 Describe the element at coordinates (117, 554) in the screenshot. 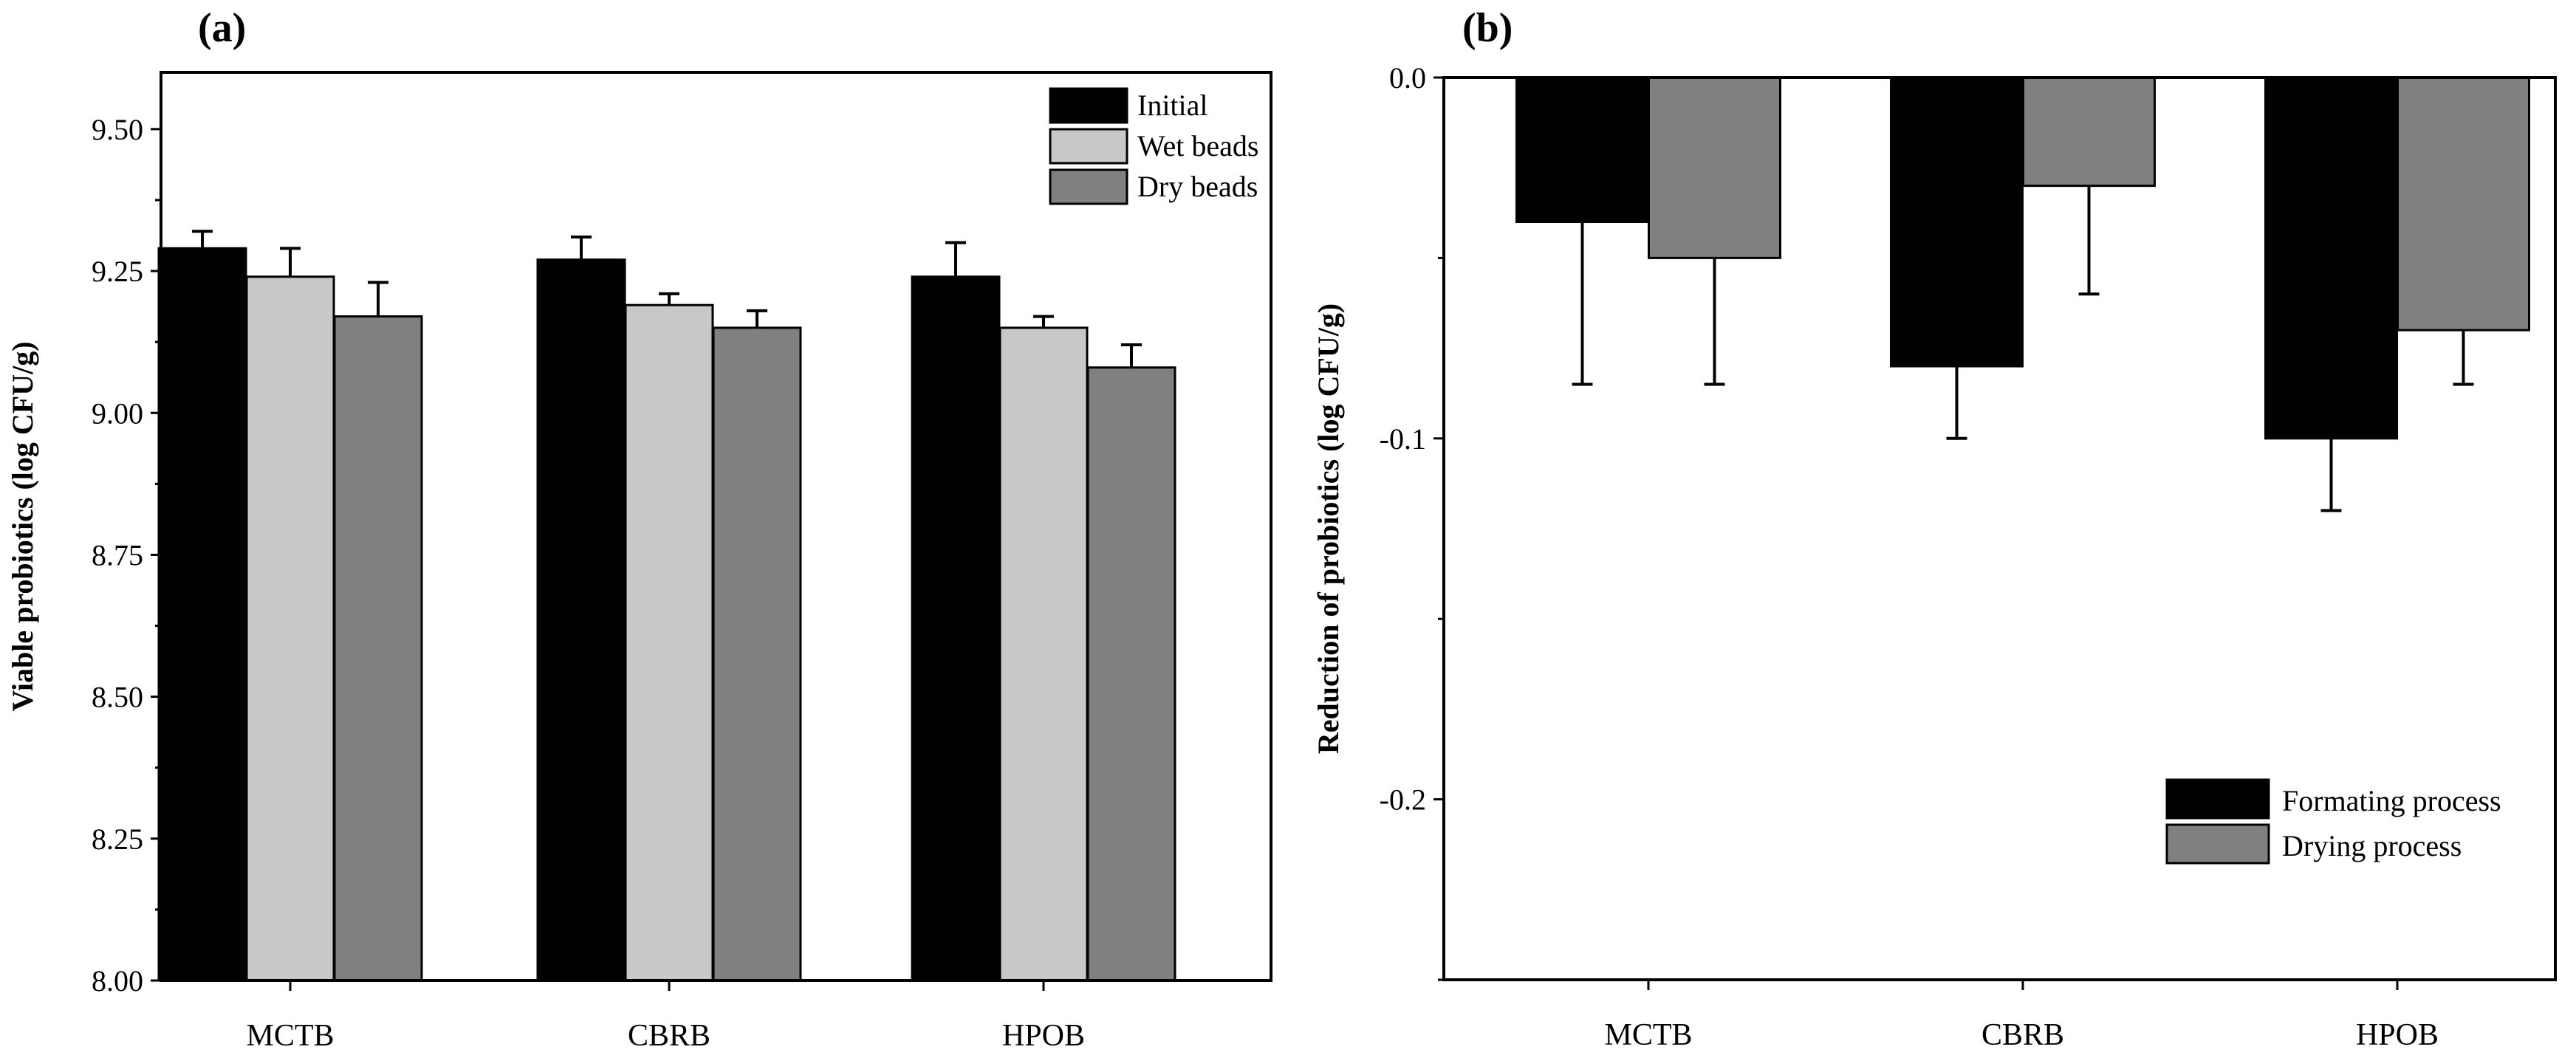

I see `chart-a-ytick-label-3: 8.75` at that location.